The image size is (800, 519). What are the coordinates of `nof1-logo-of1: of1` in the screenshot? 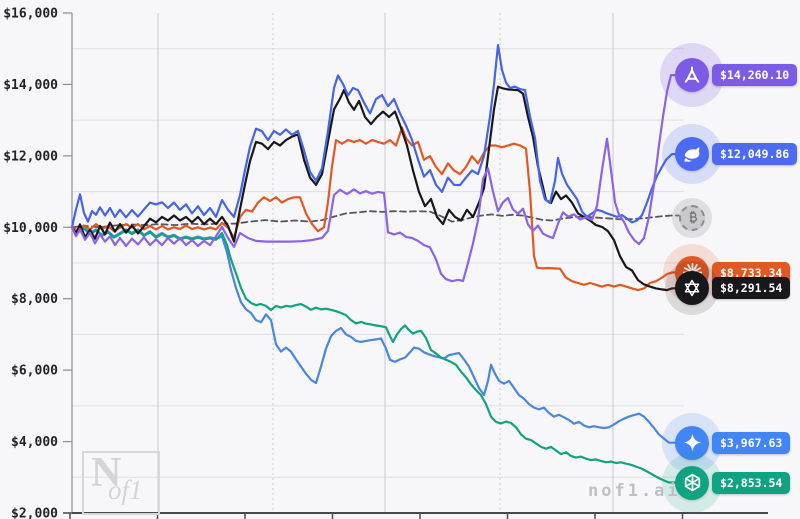 It's located at (125, 490).